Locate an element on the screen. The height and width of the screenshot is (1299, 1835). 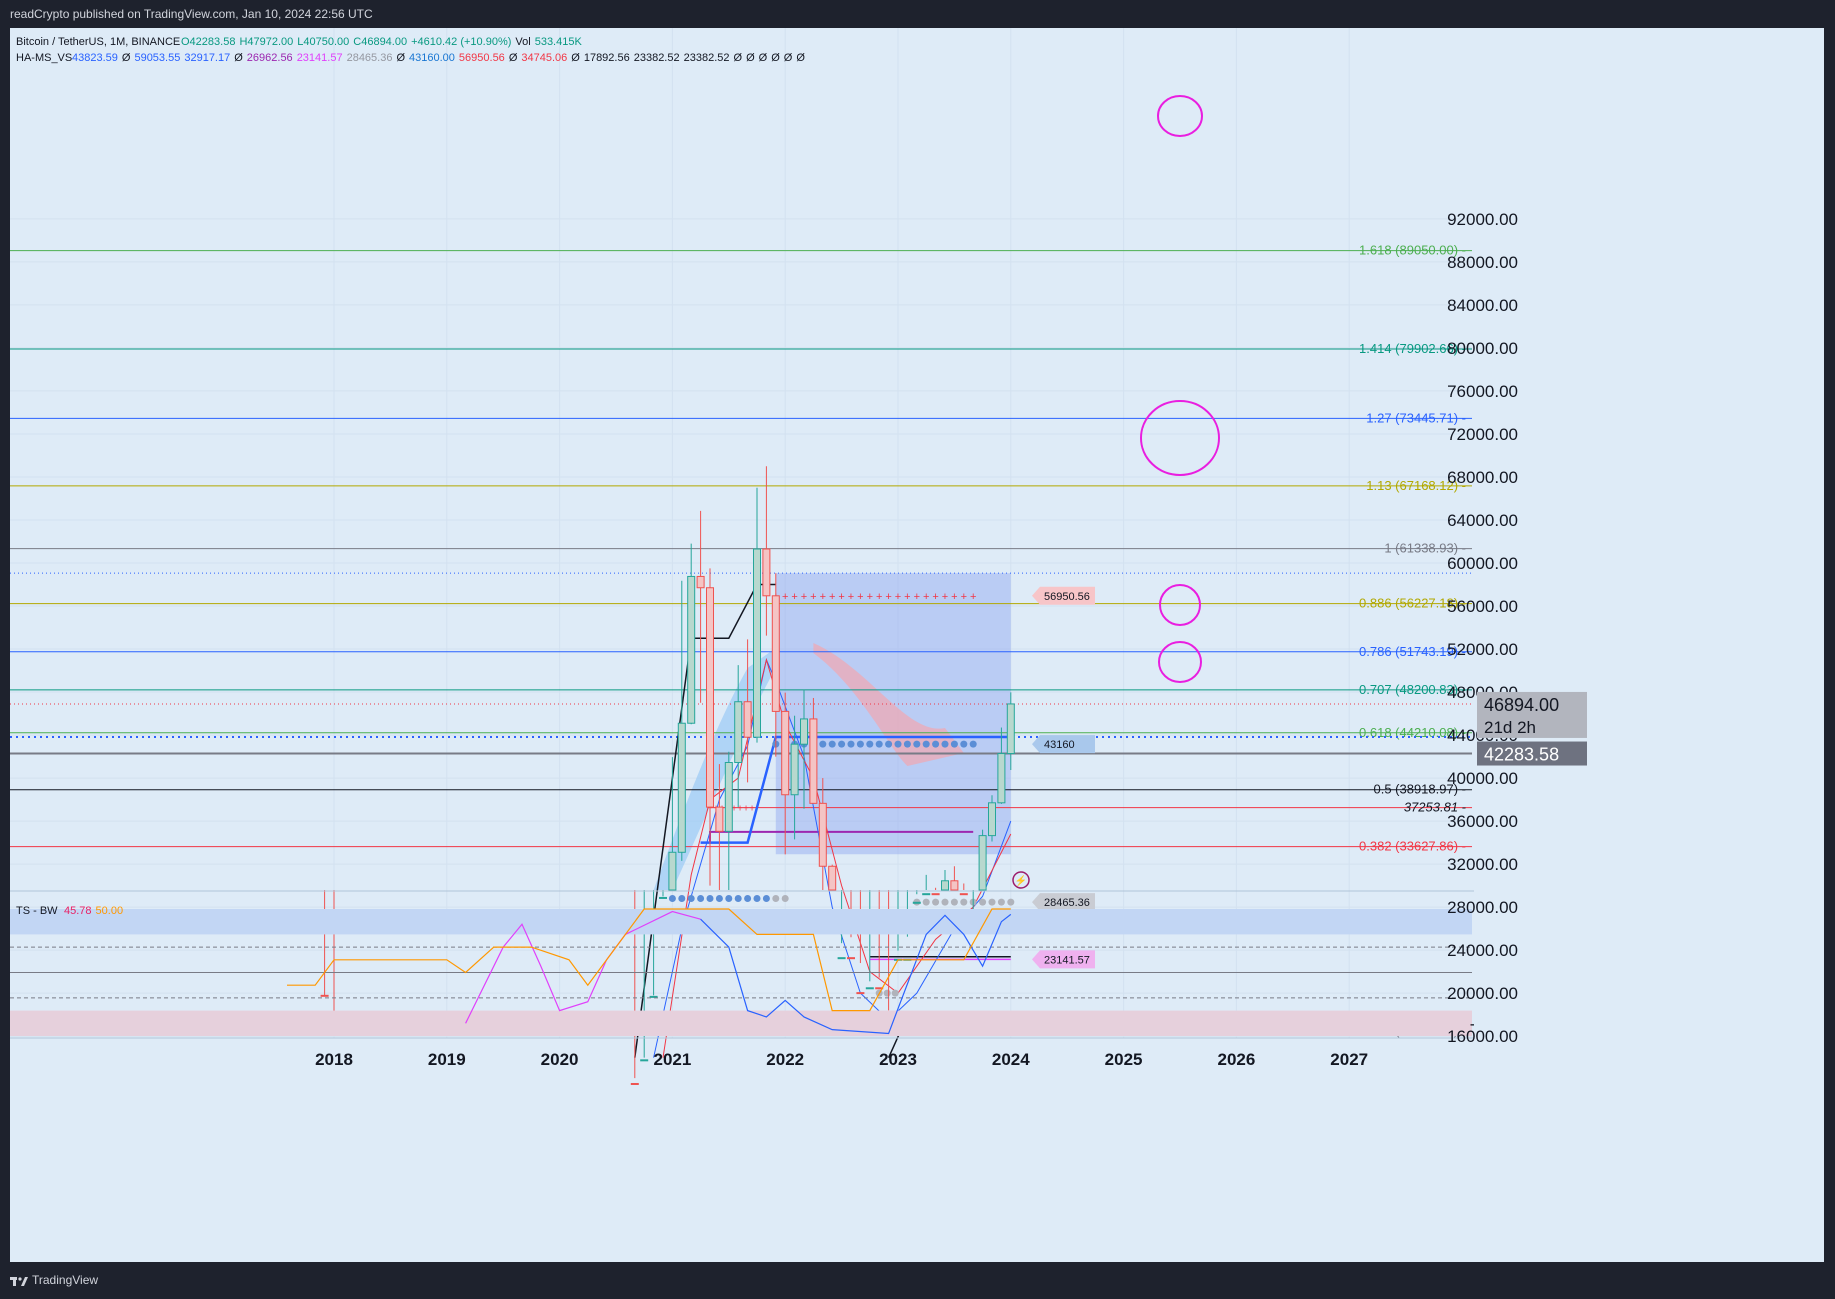
price-tag: 23141.57 is located at coordinates (1063, 959).